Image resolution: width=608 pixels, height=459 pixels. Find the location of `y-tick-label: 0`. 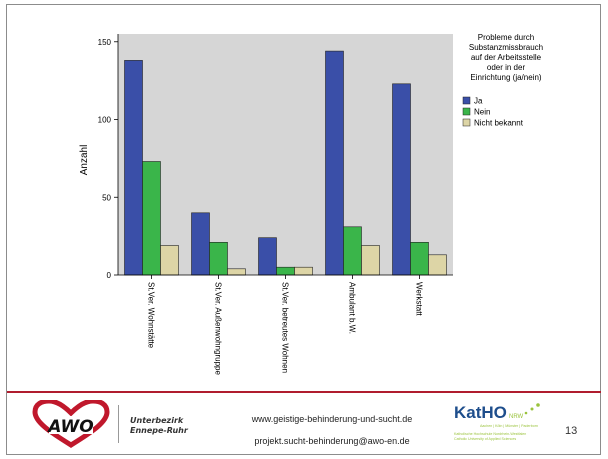

y-tick-label: 0 is located at coordinates (109, 275).